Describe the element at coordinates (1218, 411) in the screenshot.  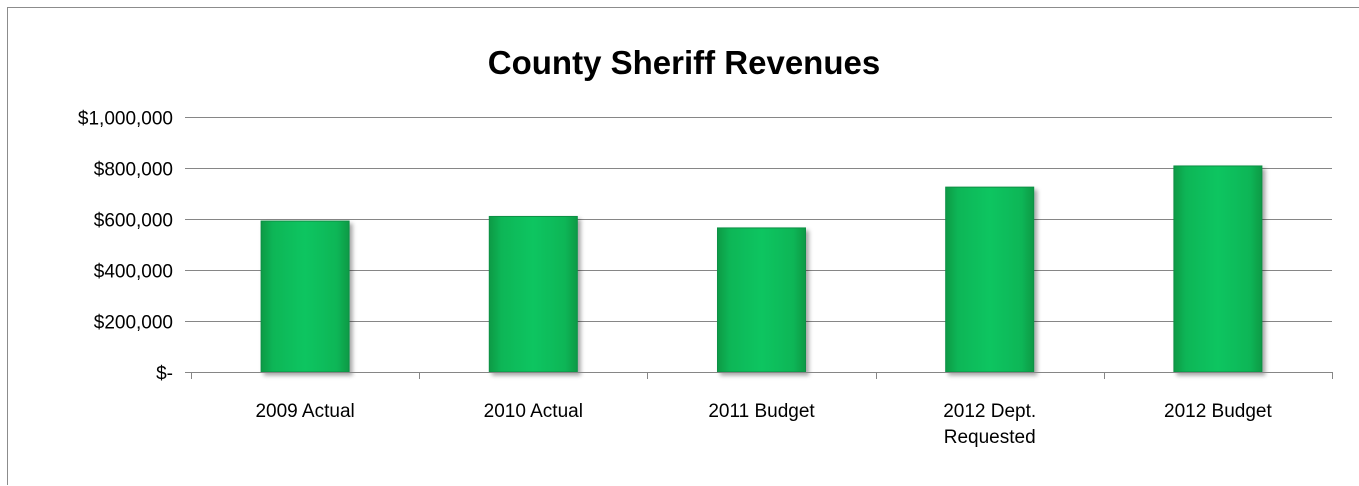
I see `x-tick-label: 2012 Budget` at that location.